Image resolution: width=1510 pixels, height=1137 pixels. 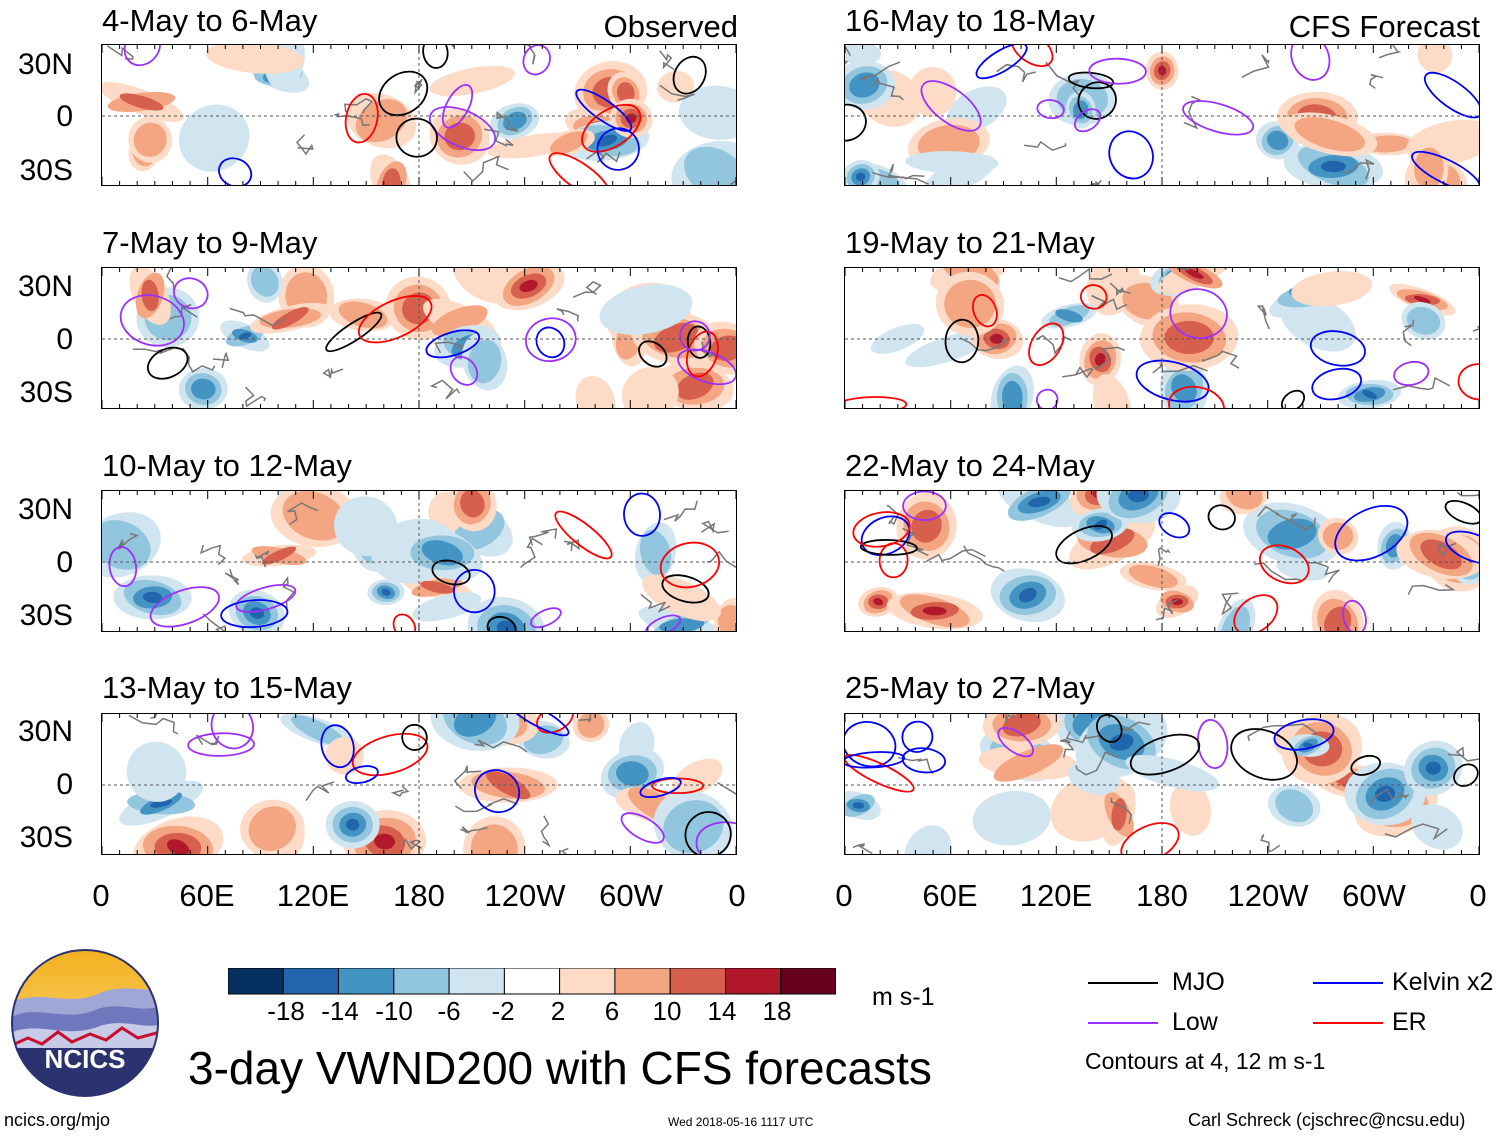 What do you see at coordinates (394, 1011) in the screenshot?
I see `colorbar-label-3: -10` at bounding box center [394, 1011].